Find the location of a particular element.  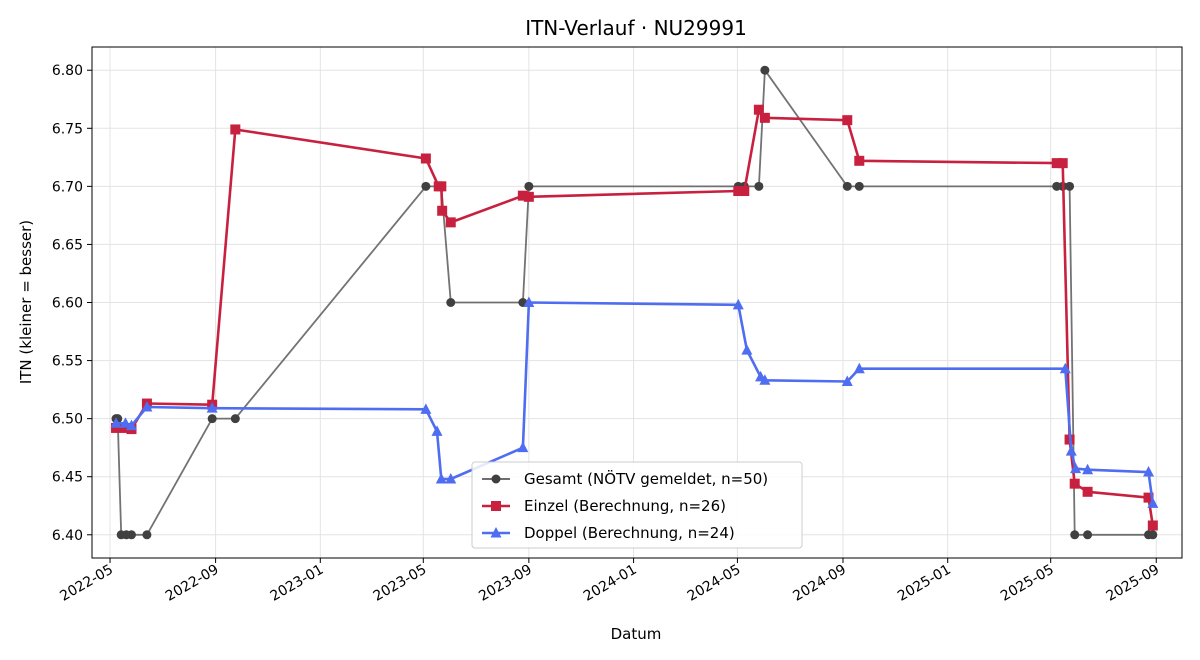

legend-label: Doppel (Berechnung, n=24) is located at coordinates (629, 533).